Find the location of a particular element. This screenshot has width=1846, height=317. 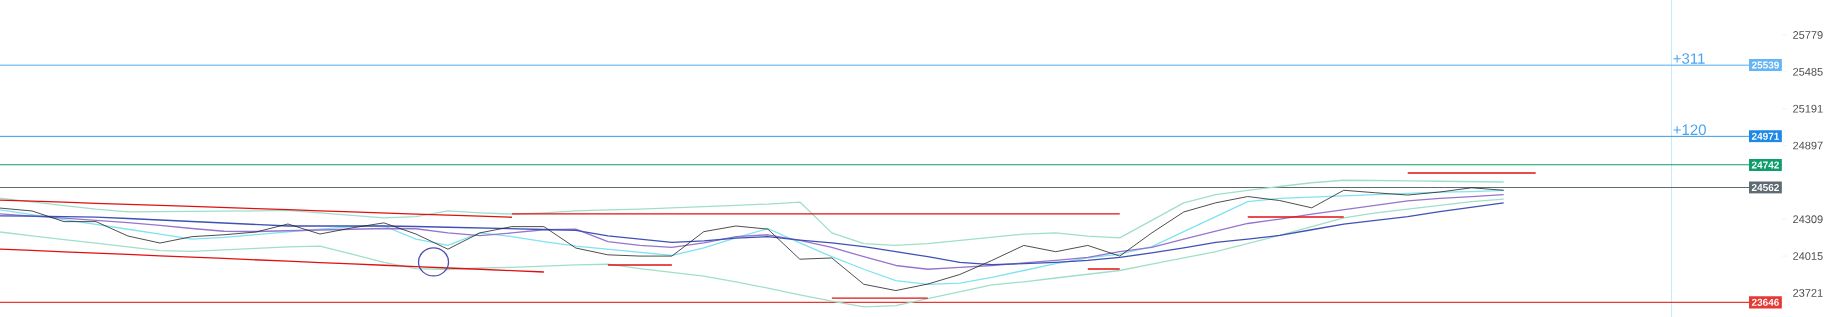

annotation: +120 is located at coordinates (1689, 130).